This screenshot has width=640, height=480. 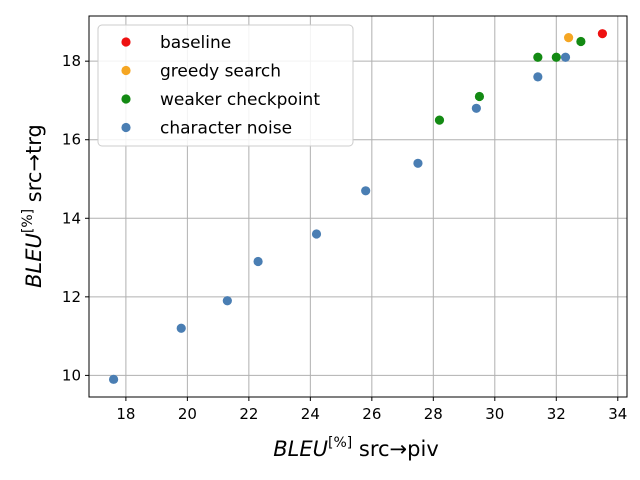 What do you see at coordinates (71, 61) in the screenshot?
I see `y-tick-label: 18` at bounding box center [71, 61].